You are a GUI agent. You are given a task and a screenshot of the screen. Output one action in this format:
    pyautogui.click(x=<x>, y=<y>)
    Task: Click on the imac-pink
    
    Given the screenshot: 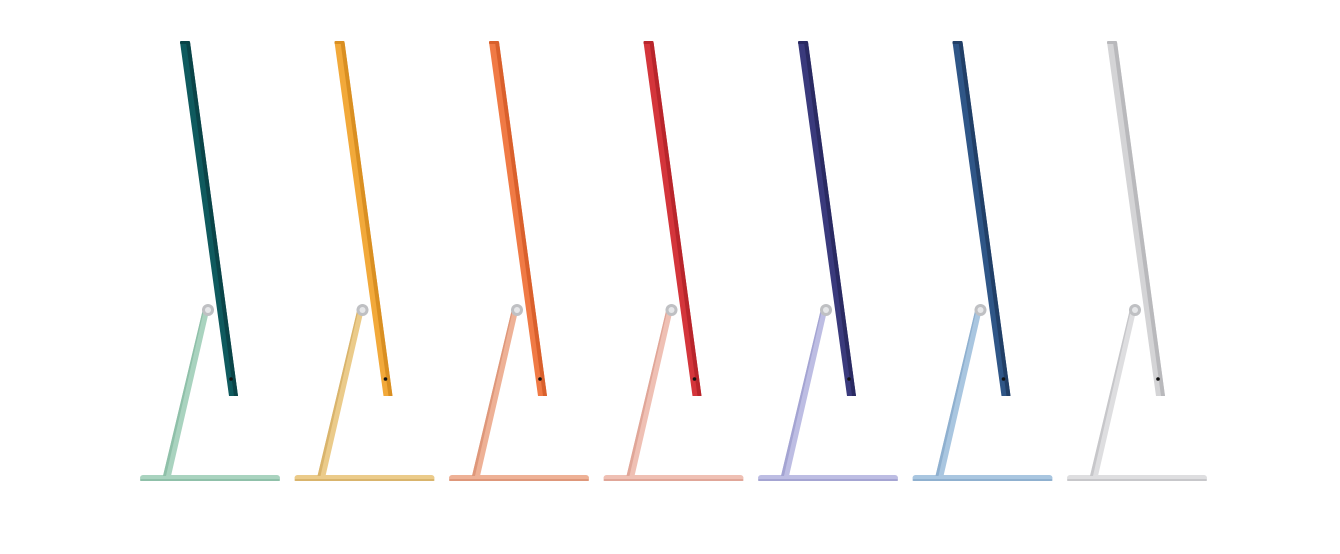 What is the action you would take?
    pyautogui.click(x=673, y=261)
    